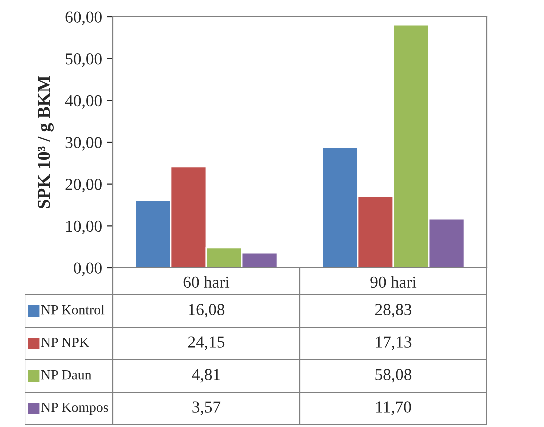  I want to click on y-tick-label: 0,00, so click(88, 269).